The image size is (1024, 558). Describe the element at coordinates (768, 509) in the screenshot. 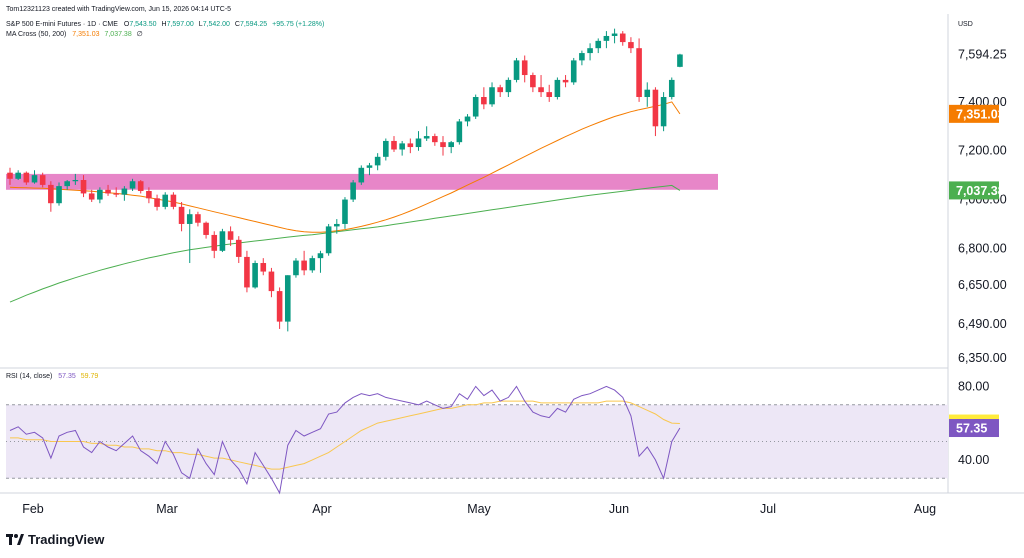

I see `time-tick-label: Jul` at that location.